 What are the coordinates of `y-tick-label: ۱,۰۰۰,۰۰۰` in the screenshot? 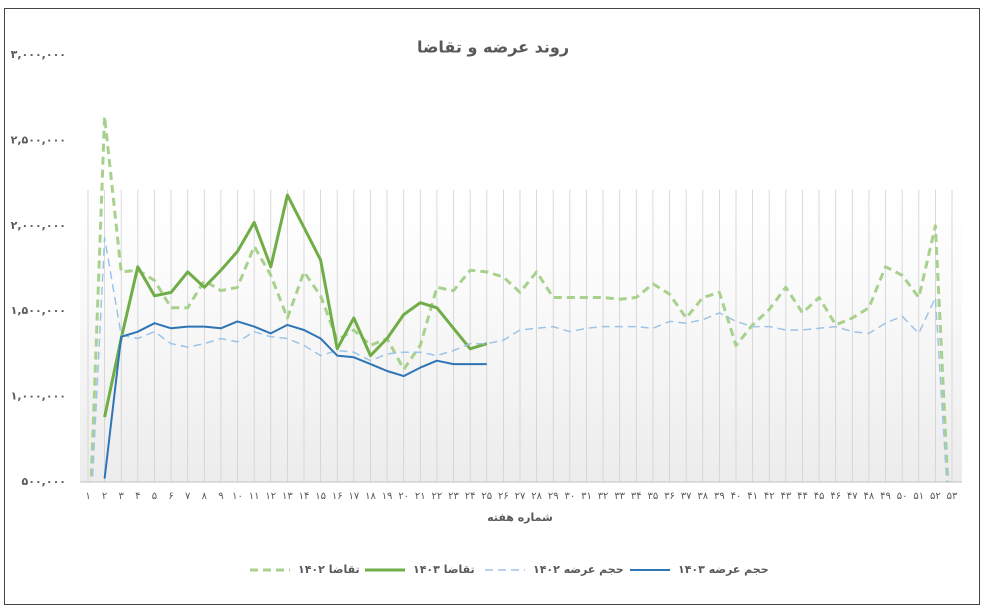 It's located at (38, 396).